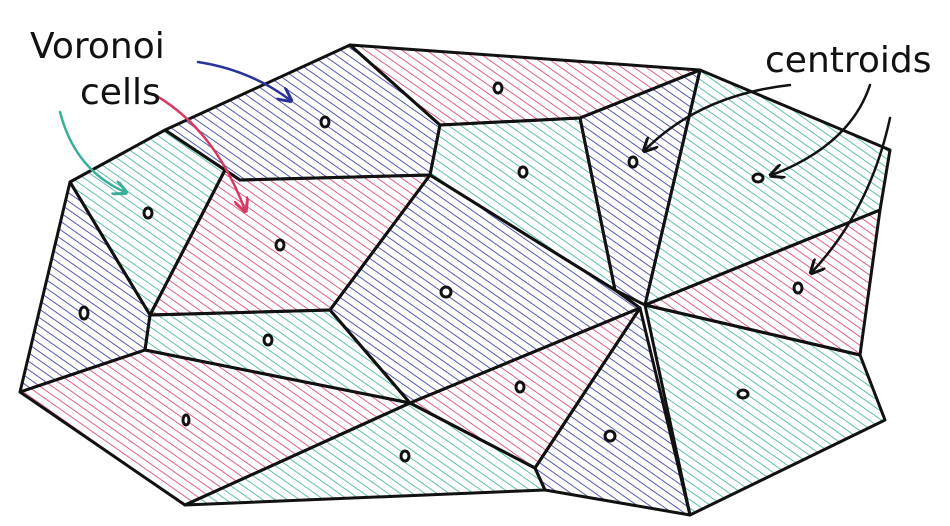 The height and width of the screenshot is (526, 950). I want to click on label-cells: cells, so click(120, 92).